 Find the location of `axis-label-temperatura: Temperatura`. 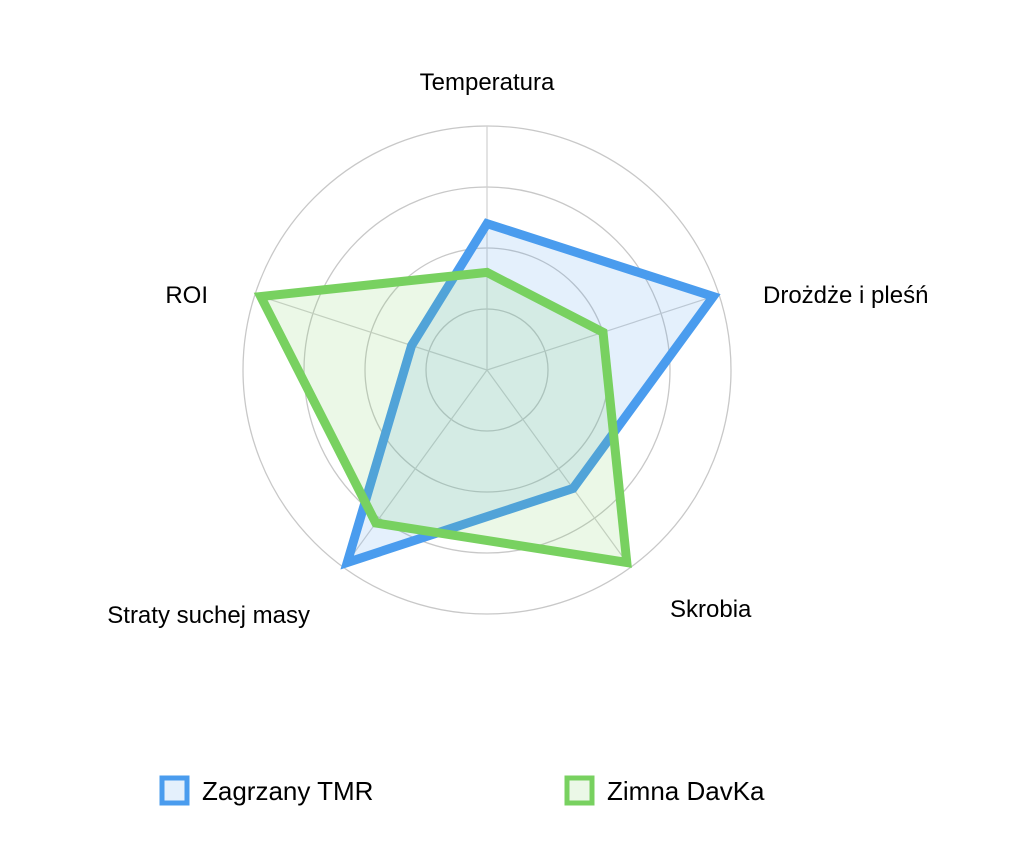

axis-label-temperatura: Temperatura is located at coordinates (487, 82).